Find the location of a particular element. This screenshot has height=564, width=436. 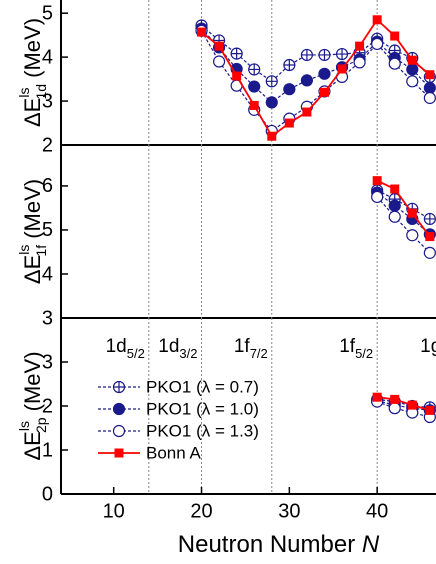

x-tick-label: 20 is located at coordinates (201, 511).